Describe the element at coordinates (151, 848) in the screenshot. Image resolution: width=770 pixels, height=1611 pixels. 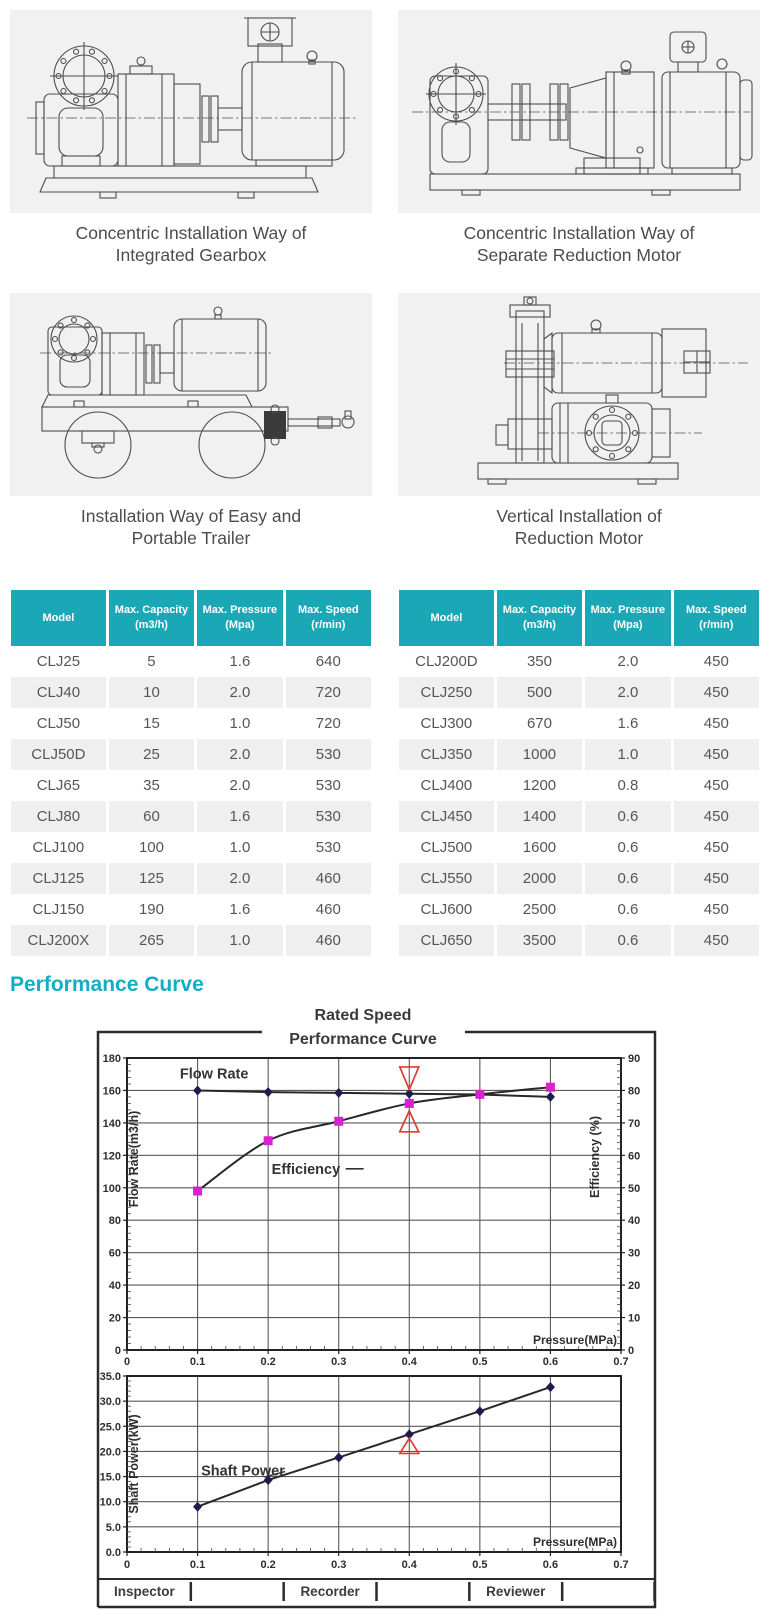
I see `table-cell: 100` at that location.